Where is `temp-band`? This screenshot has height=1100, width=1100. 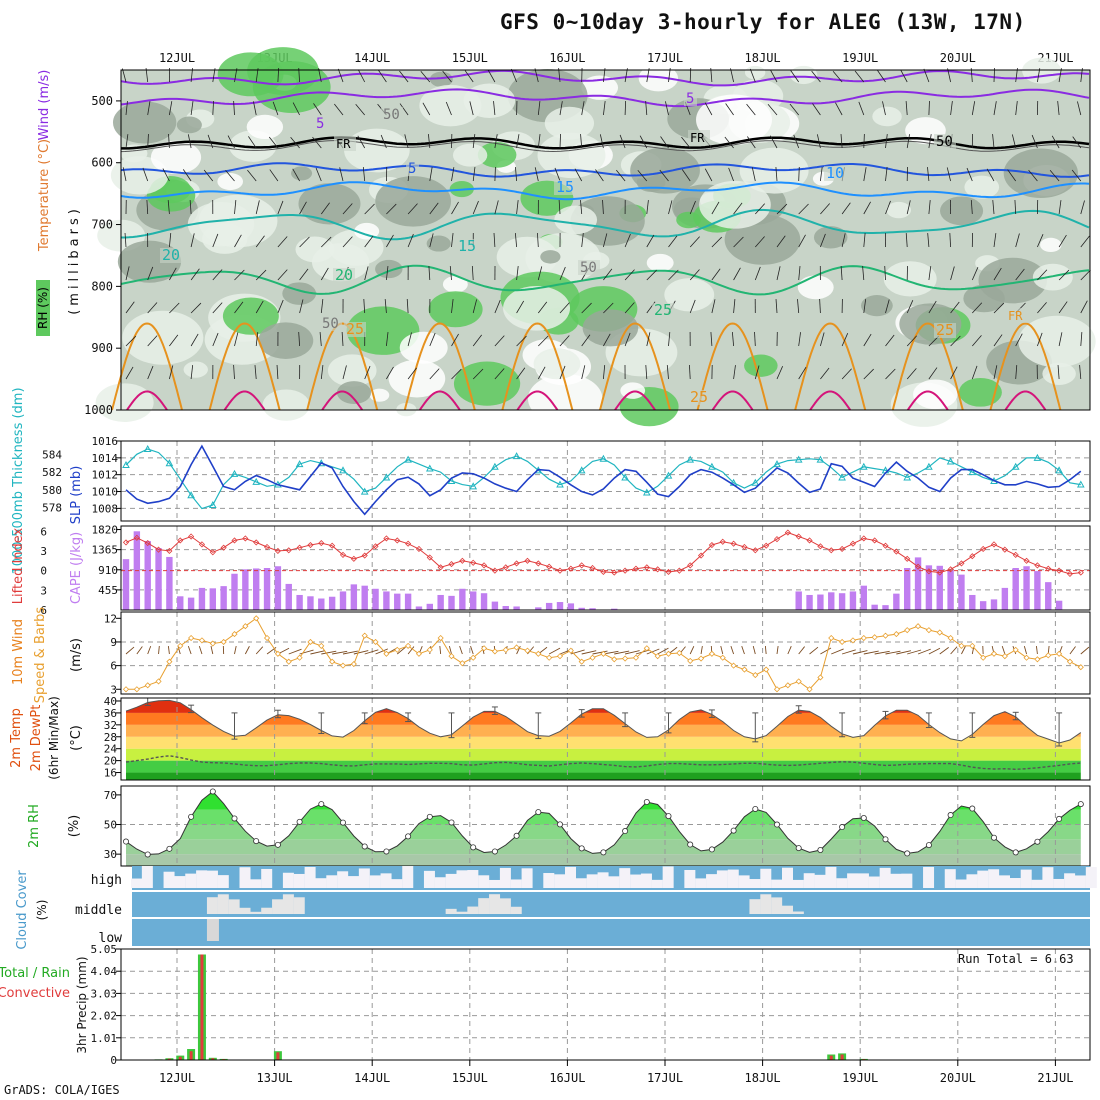 temp-band is located at coordinates (603, 718).